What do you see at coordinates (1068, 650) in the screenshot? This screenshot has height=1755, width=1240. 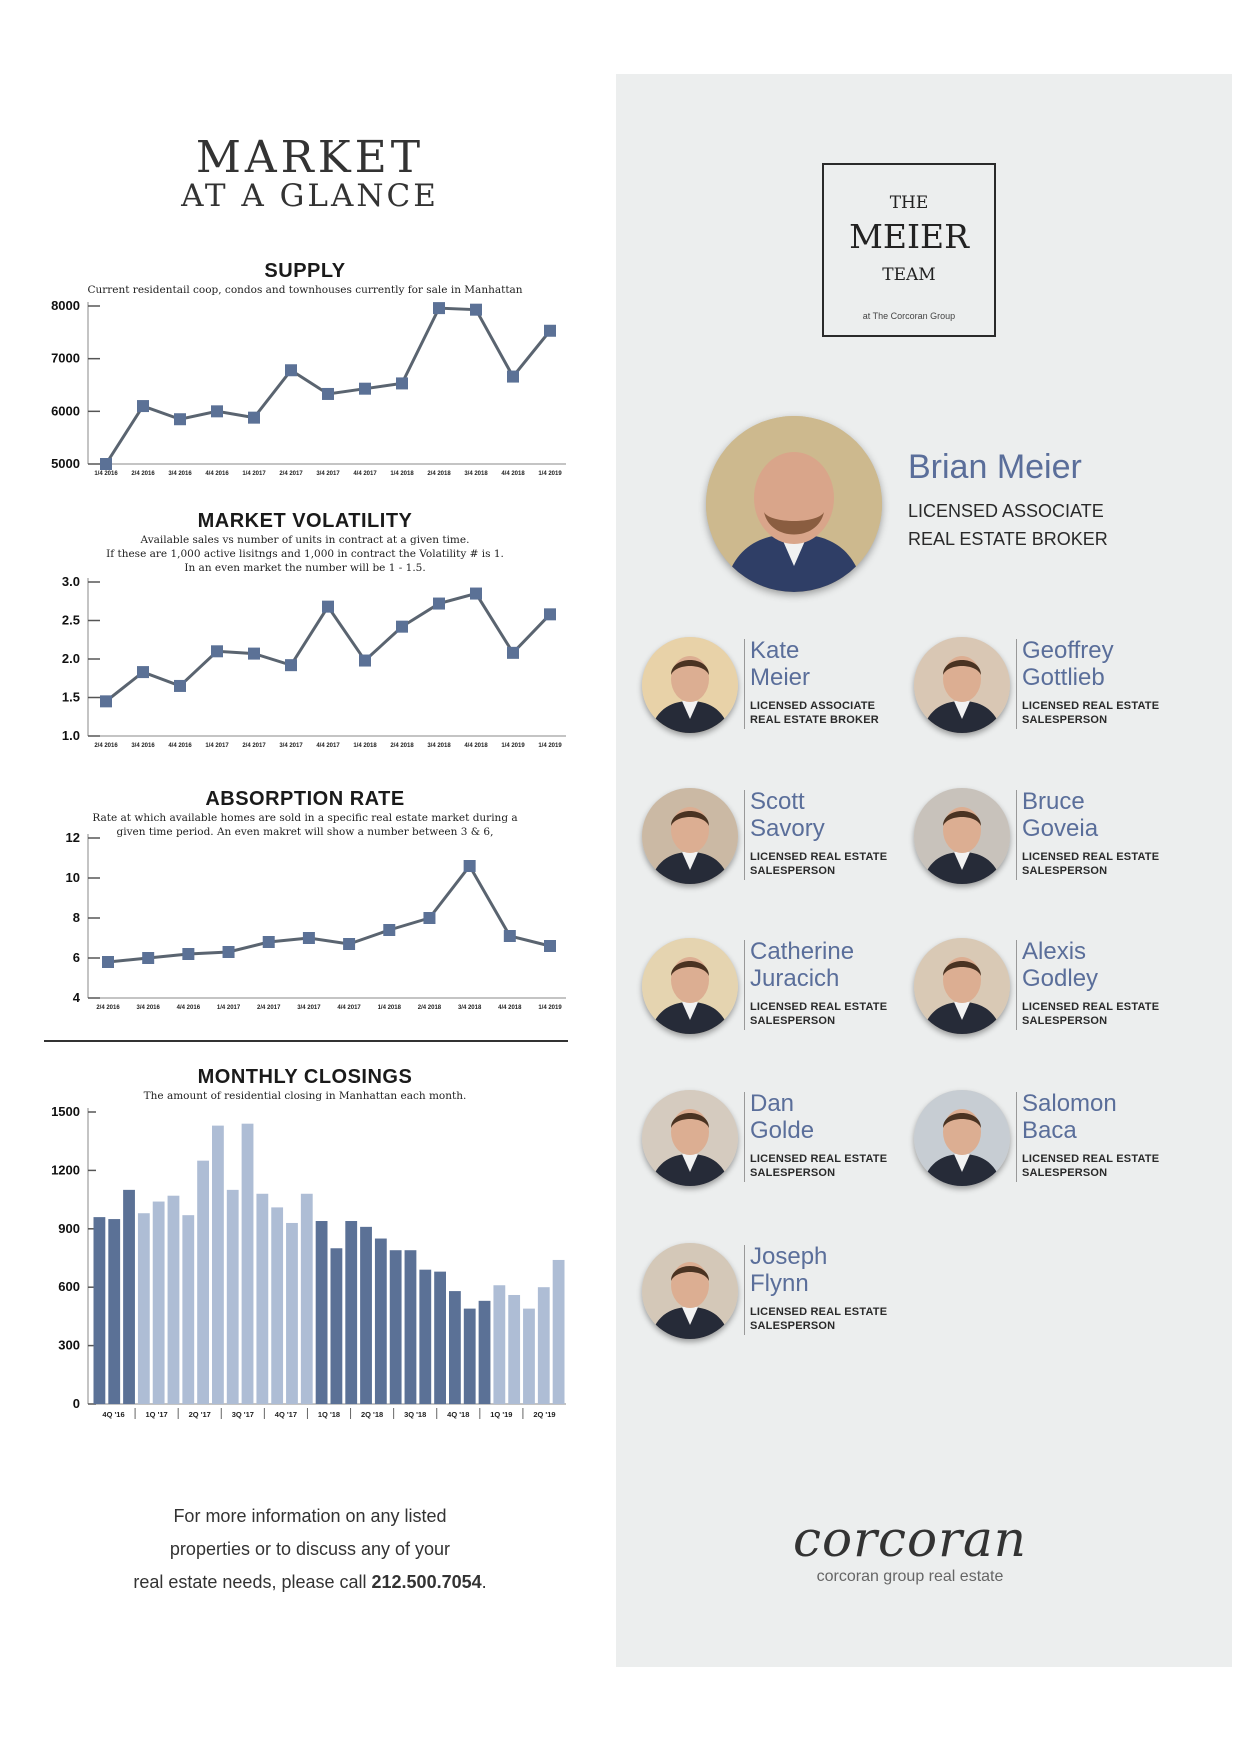 I see `agent-first-name: Geoffrey` at bounding box center [1068, 650].